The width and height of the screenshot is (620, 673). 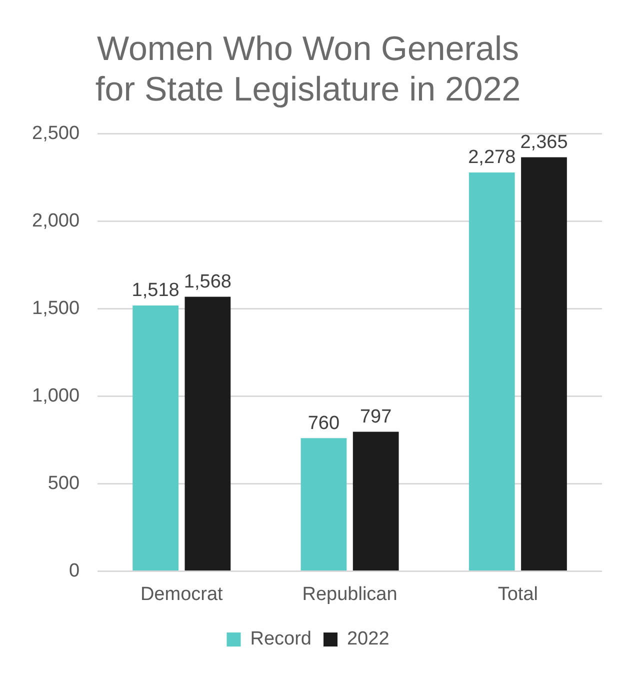 I want to click on x-tick-label: Democrat, so click(x=182, y=594).